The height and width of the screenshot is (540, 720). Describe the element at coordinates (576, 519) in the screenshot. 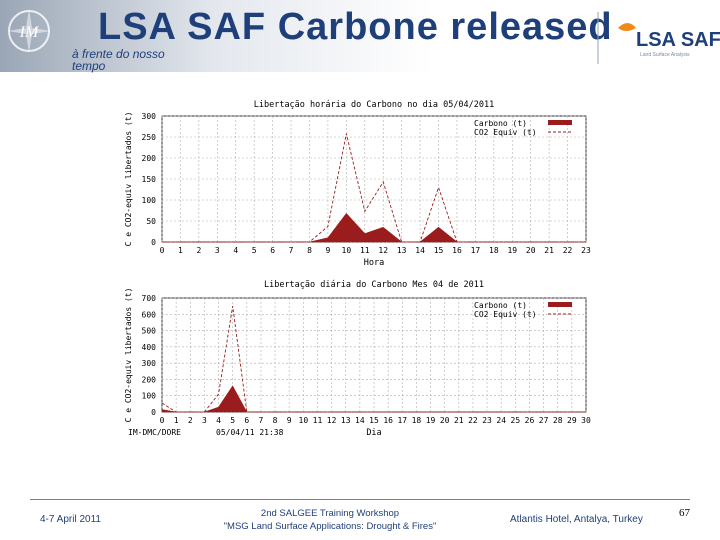

I see `footer-venue: Atlantis Hotel, Antalya, Turkey` at that location.